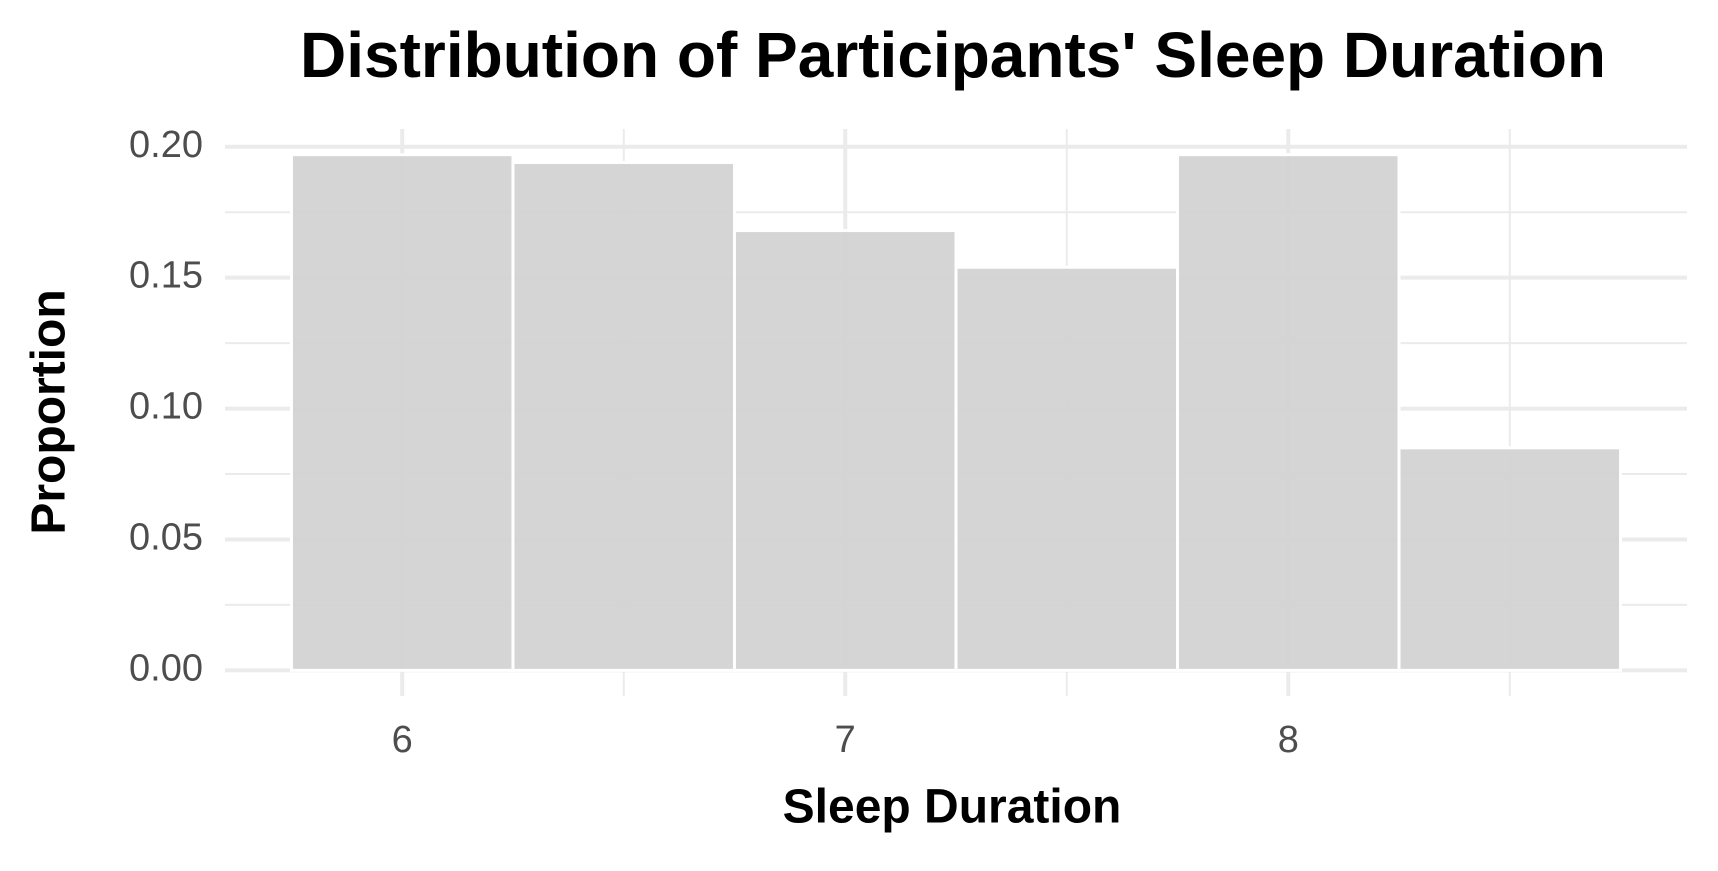  Describe the element at coordinates (952, 807) in the screenshot. I see `x-axis-title: Sleep Duration` at that location.